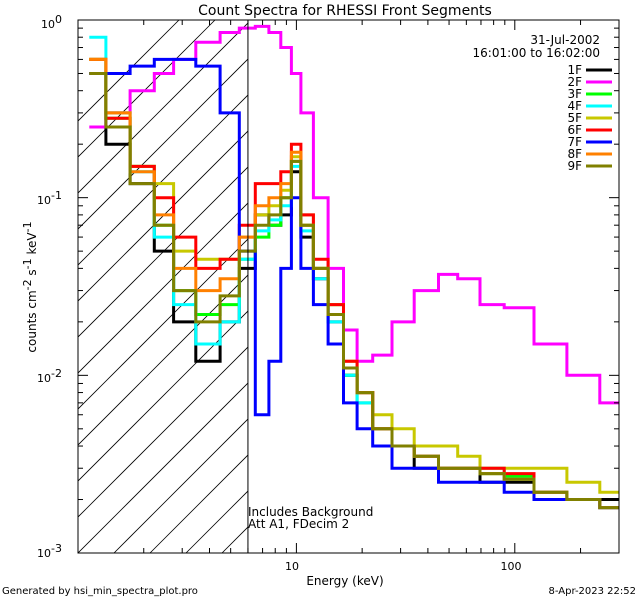 The height and width of the screenshot is (600, 640). I want to click on x-tick-label-100: 100, so click(511, 566).